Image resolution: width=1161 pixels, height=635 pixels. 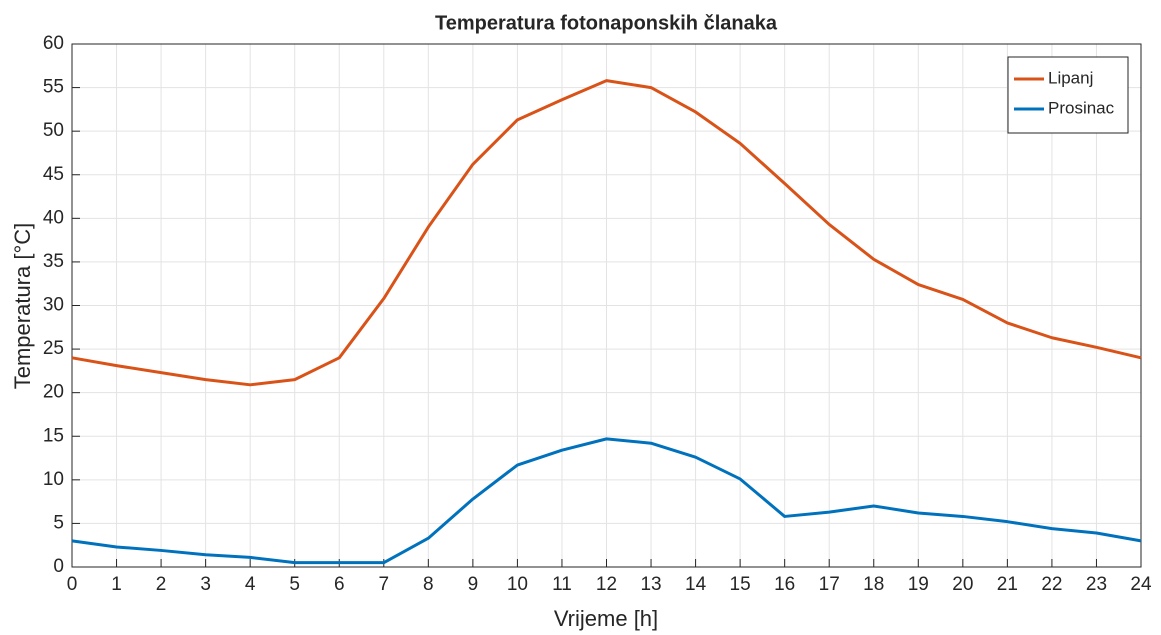 What do you see at coordinates (428, 584) in the screenshot?
I see `x-tick-label: 8` at bounding box center [428, 584].